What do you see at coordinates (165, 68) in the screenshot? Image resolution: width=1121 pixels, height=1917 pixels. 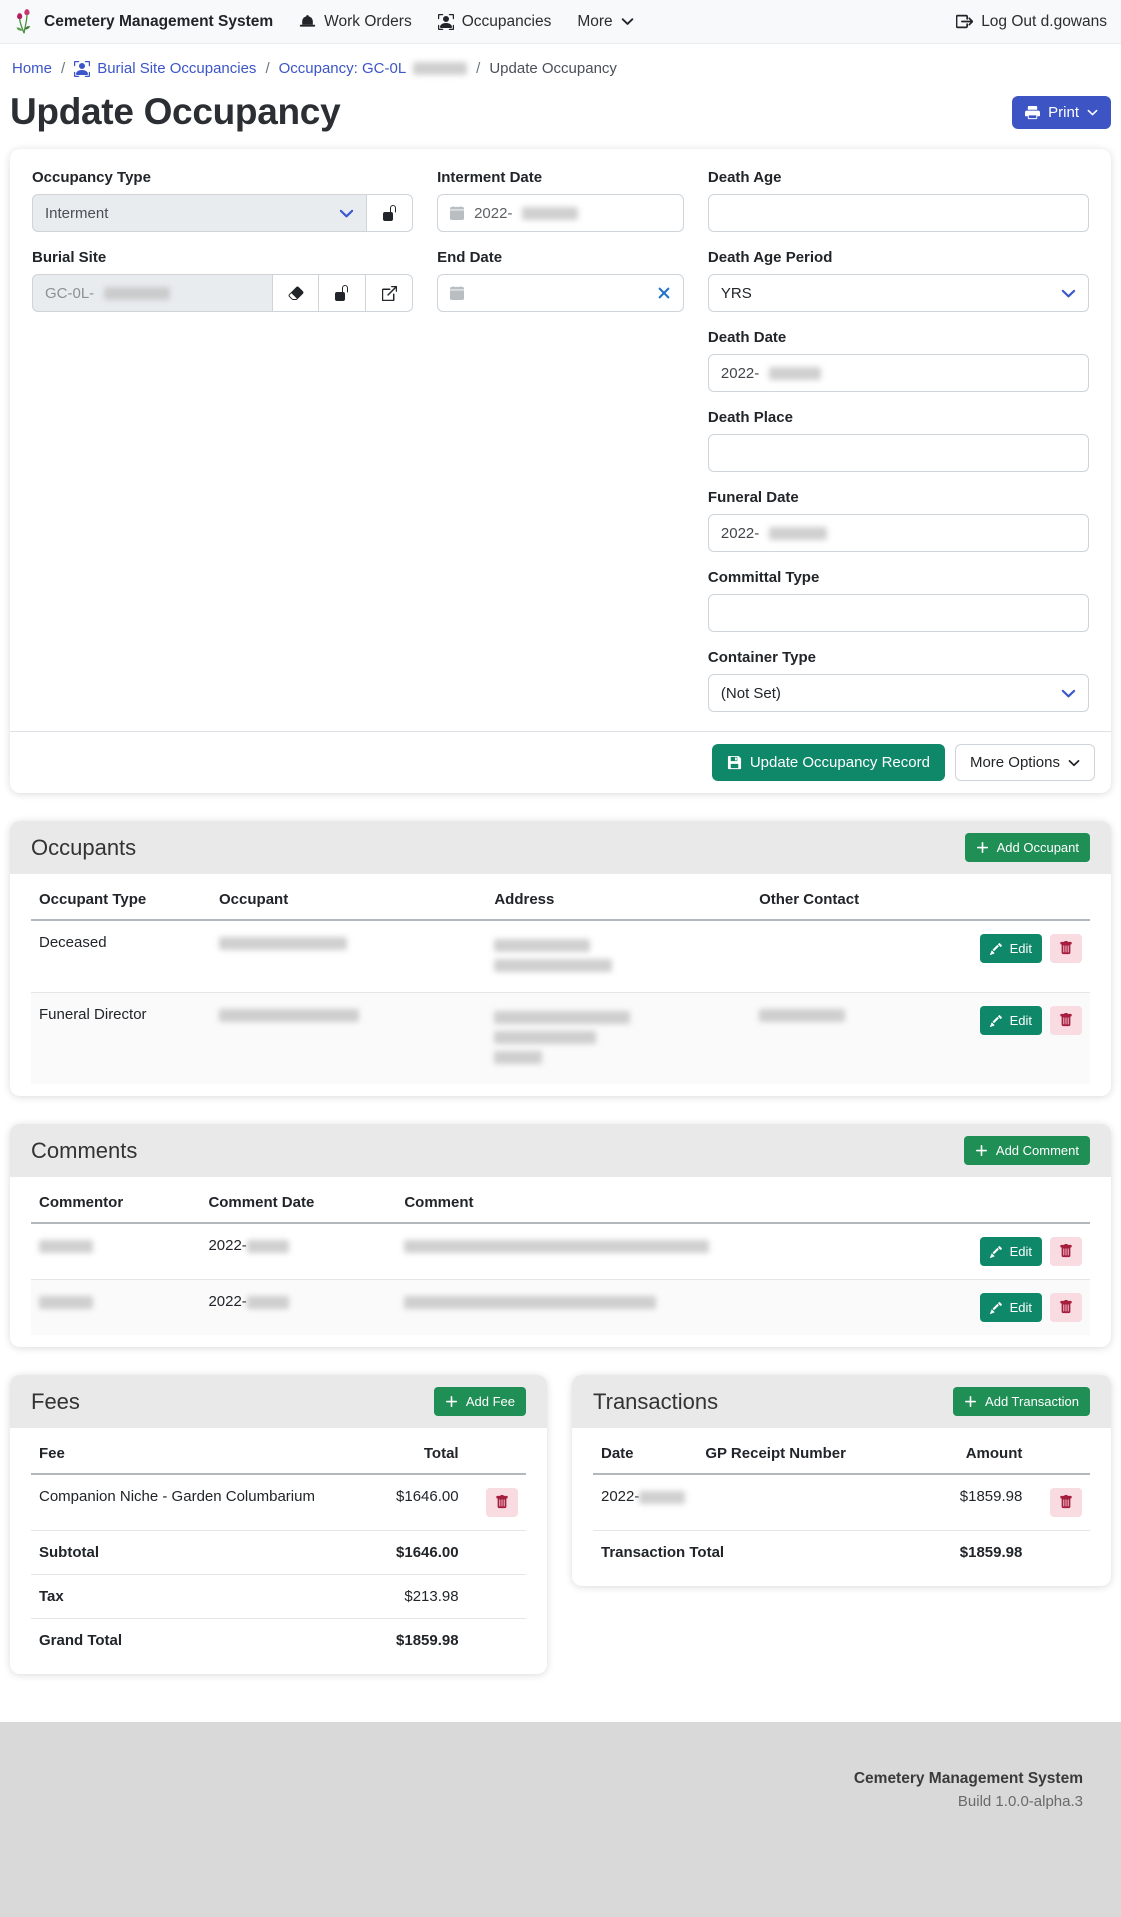 I see `breadcrumb-burial-site-occupancies: Burial Site Occupancies` at bounding box center [165, 68].